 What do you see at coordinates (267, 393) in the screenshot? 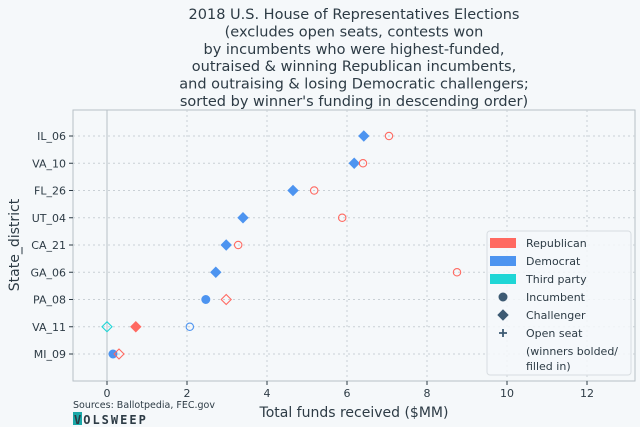
I see `x-tick-label: 4` at bounding box center [267, 393].